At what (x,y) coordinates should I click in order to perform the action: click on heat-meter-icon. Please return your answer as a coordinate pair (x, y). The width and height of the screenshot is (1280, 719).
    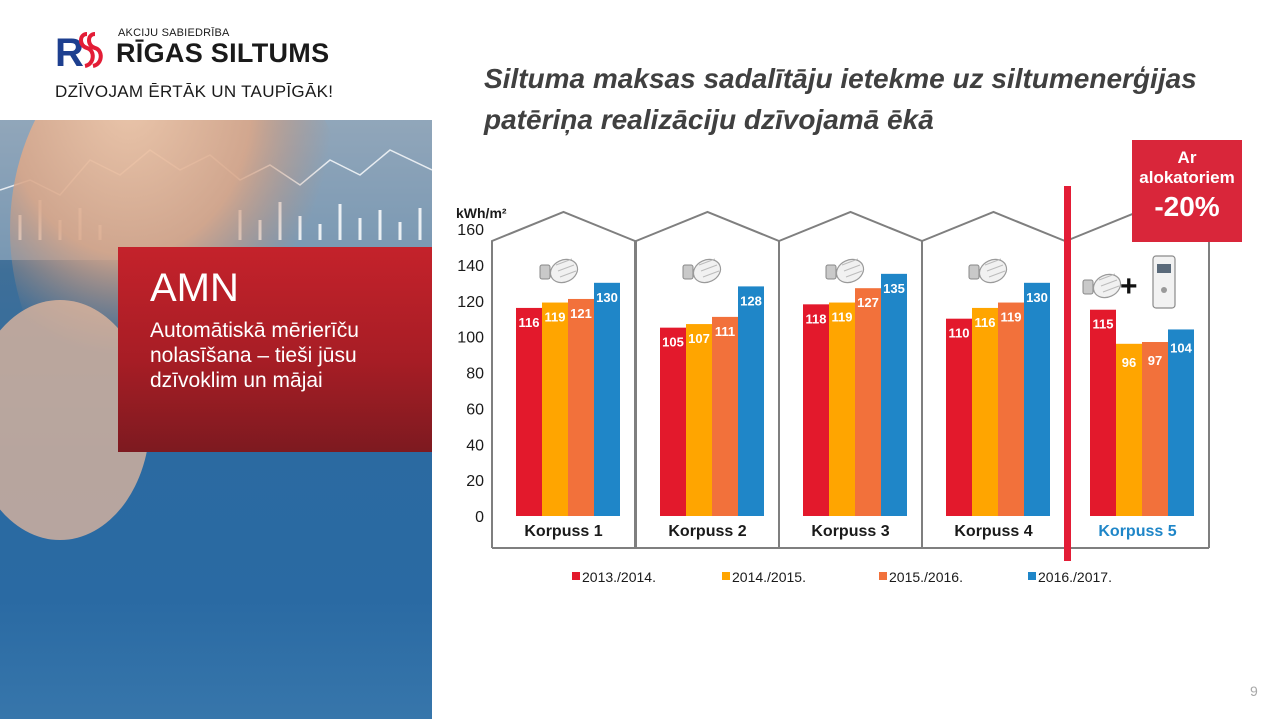
    Looking at the image, I should click on (1164, 282).